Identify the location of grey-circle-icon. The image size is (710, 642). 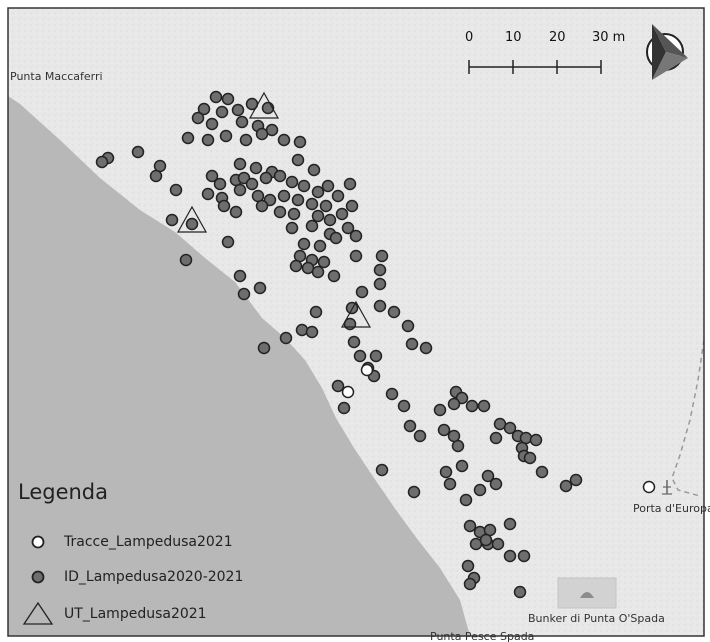
(38, 577).